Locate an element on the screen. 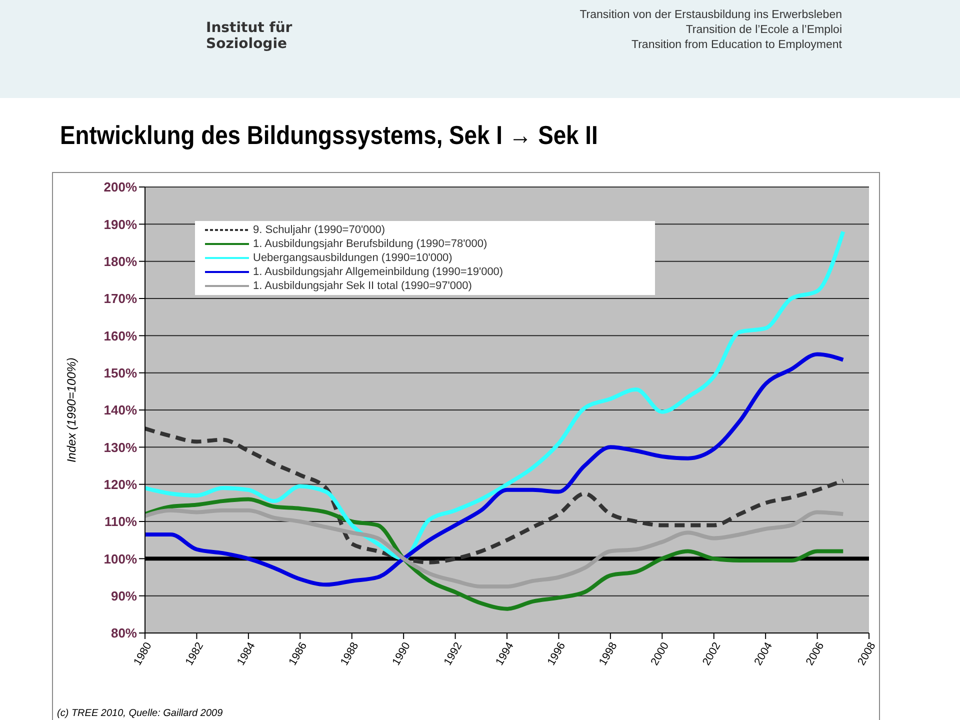 The image size is (960, 720). y-tick-label: 120% is located at coordinates (121, 484).